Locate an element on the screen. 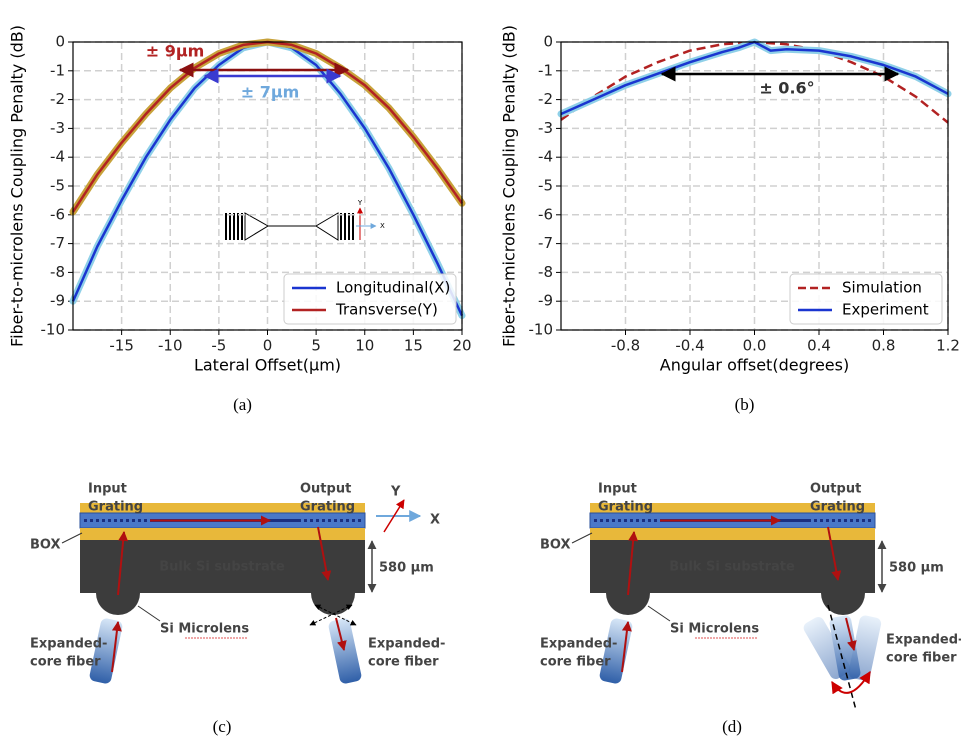 The image size is (961, 740). x-tick-label: 0.4 is located at coordinates (819, 346).